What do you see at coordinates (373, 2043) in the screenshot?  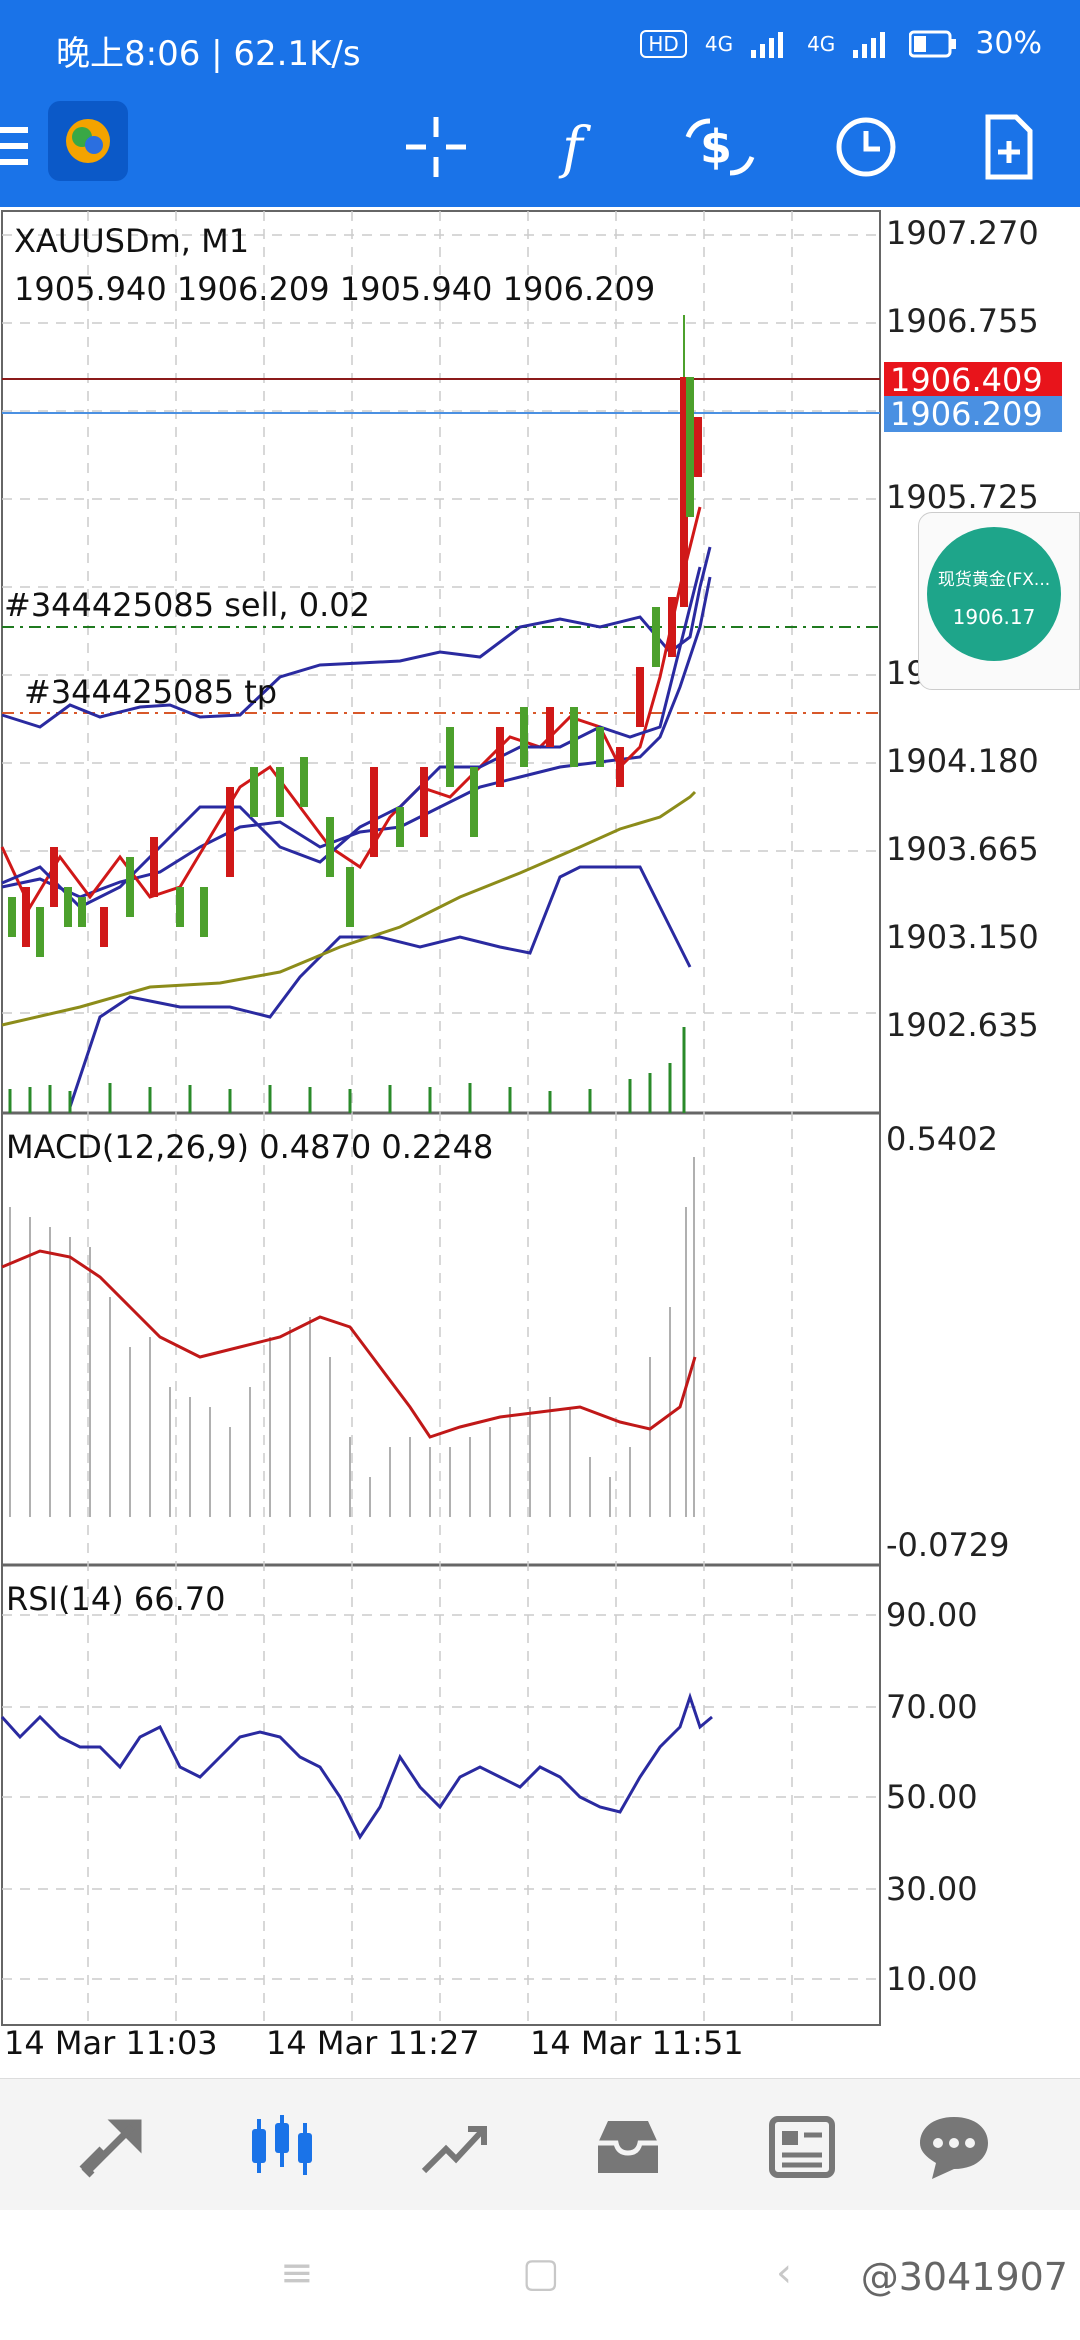 I see `time-axis-label: 14 Mar 11:27` at bounding box center [373, 2043].